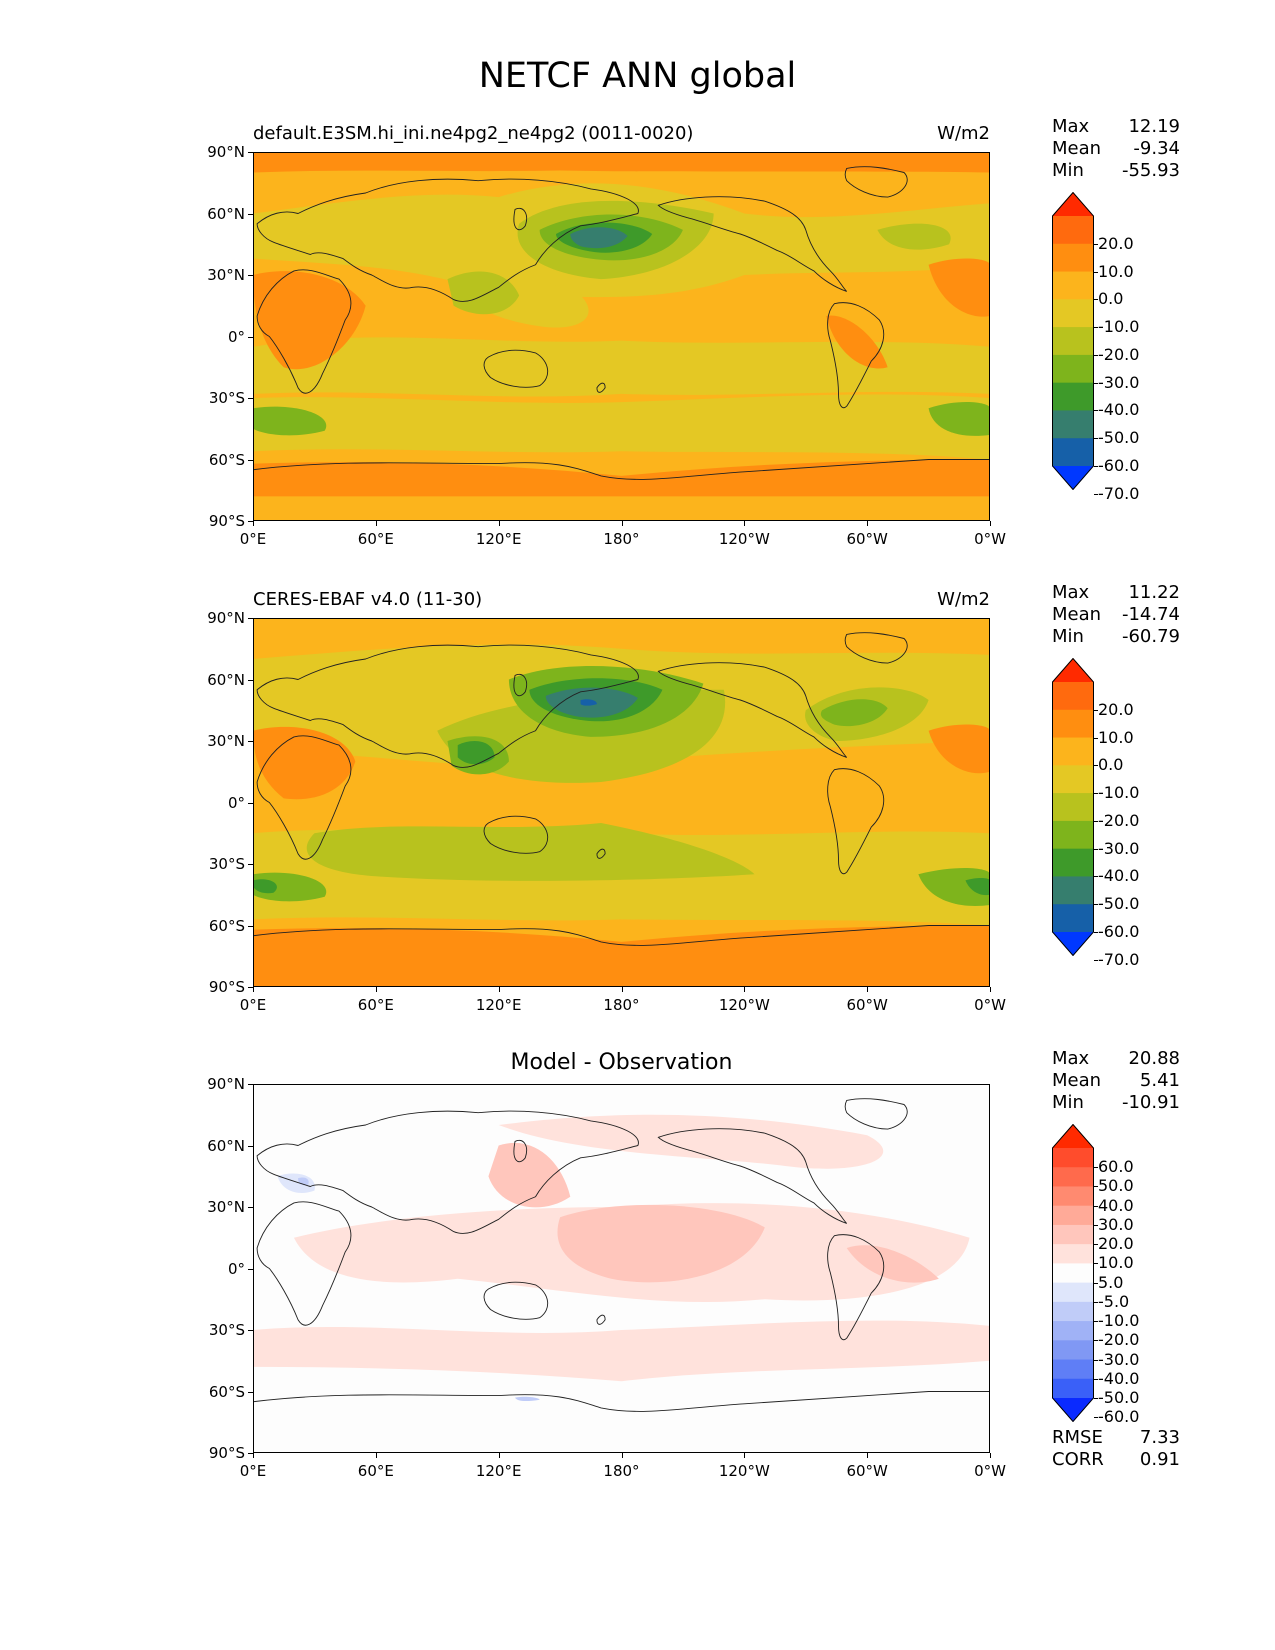 The image size is (1275, 1650). Describe the element at coordinates (621, 427) in the screenshot. I see `field-southern-ocean-band` at that location.